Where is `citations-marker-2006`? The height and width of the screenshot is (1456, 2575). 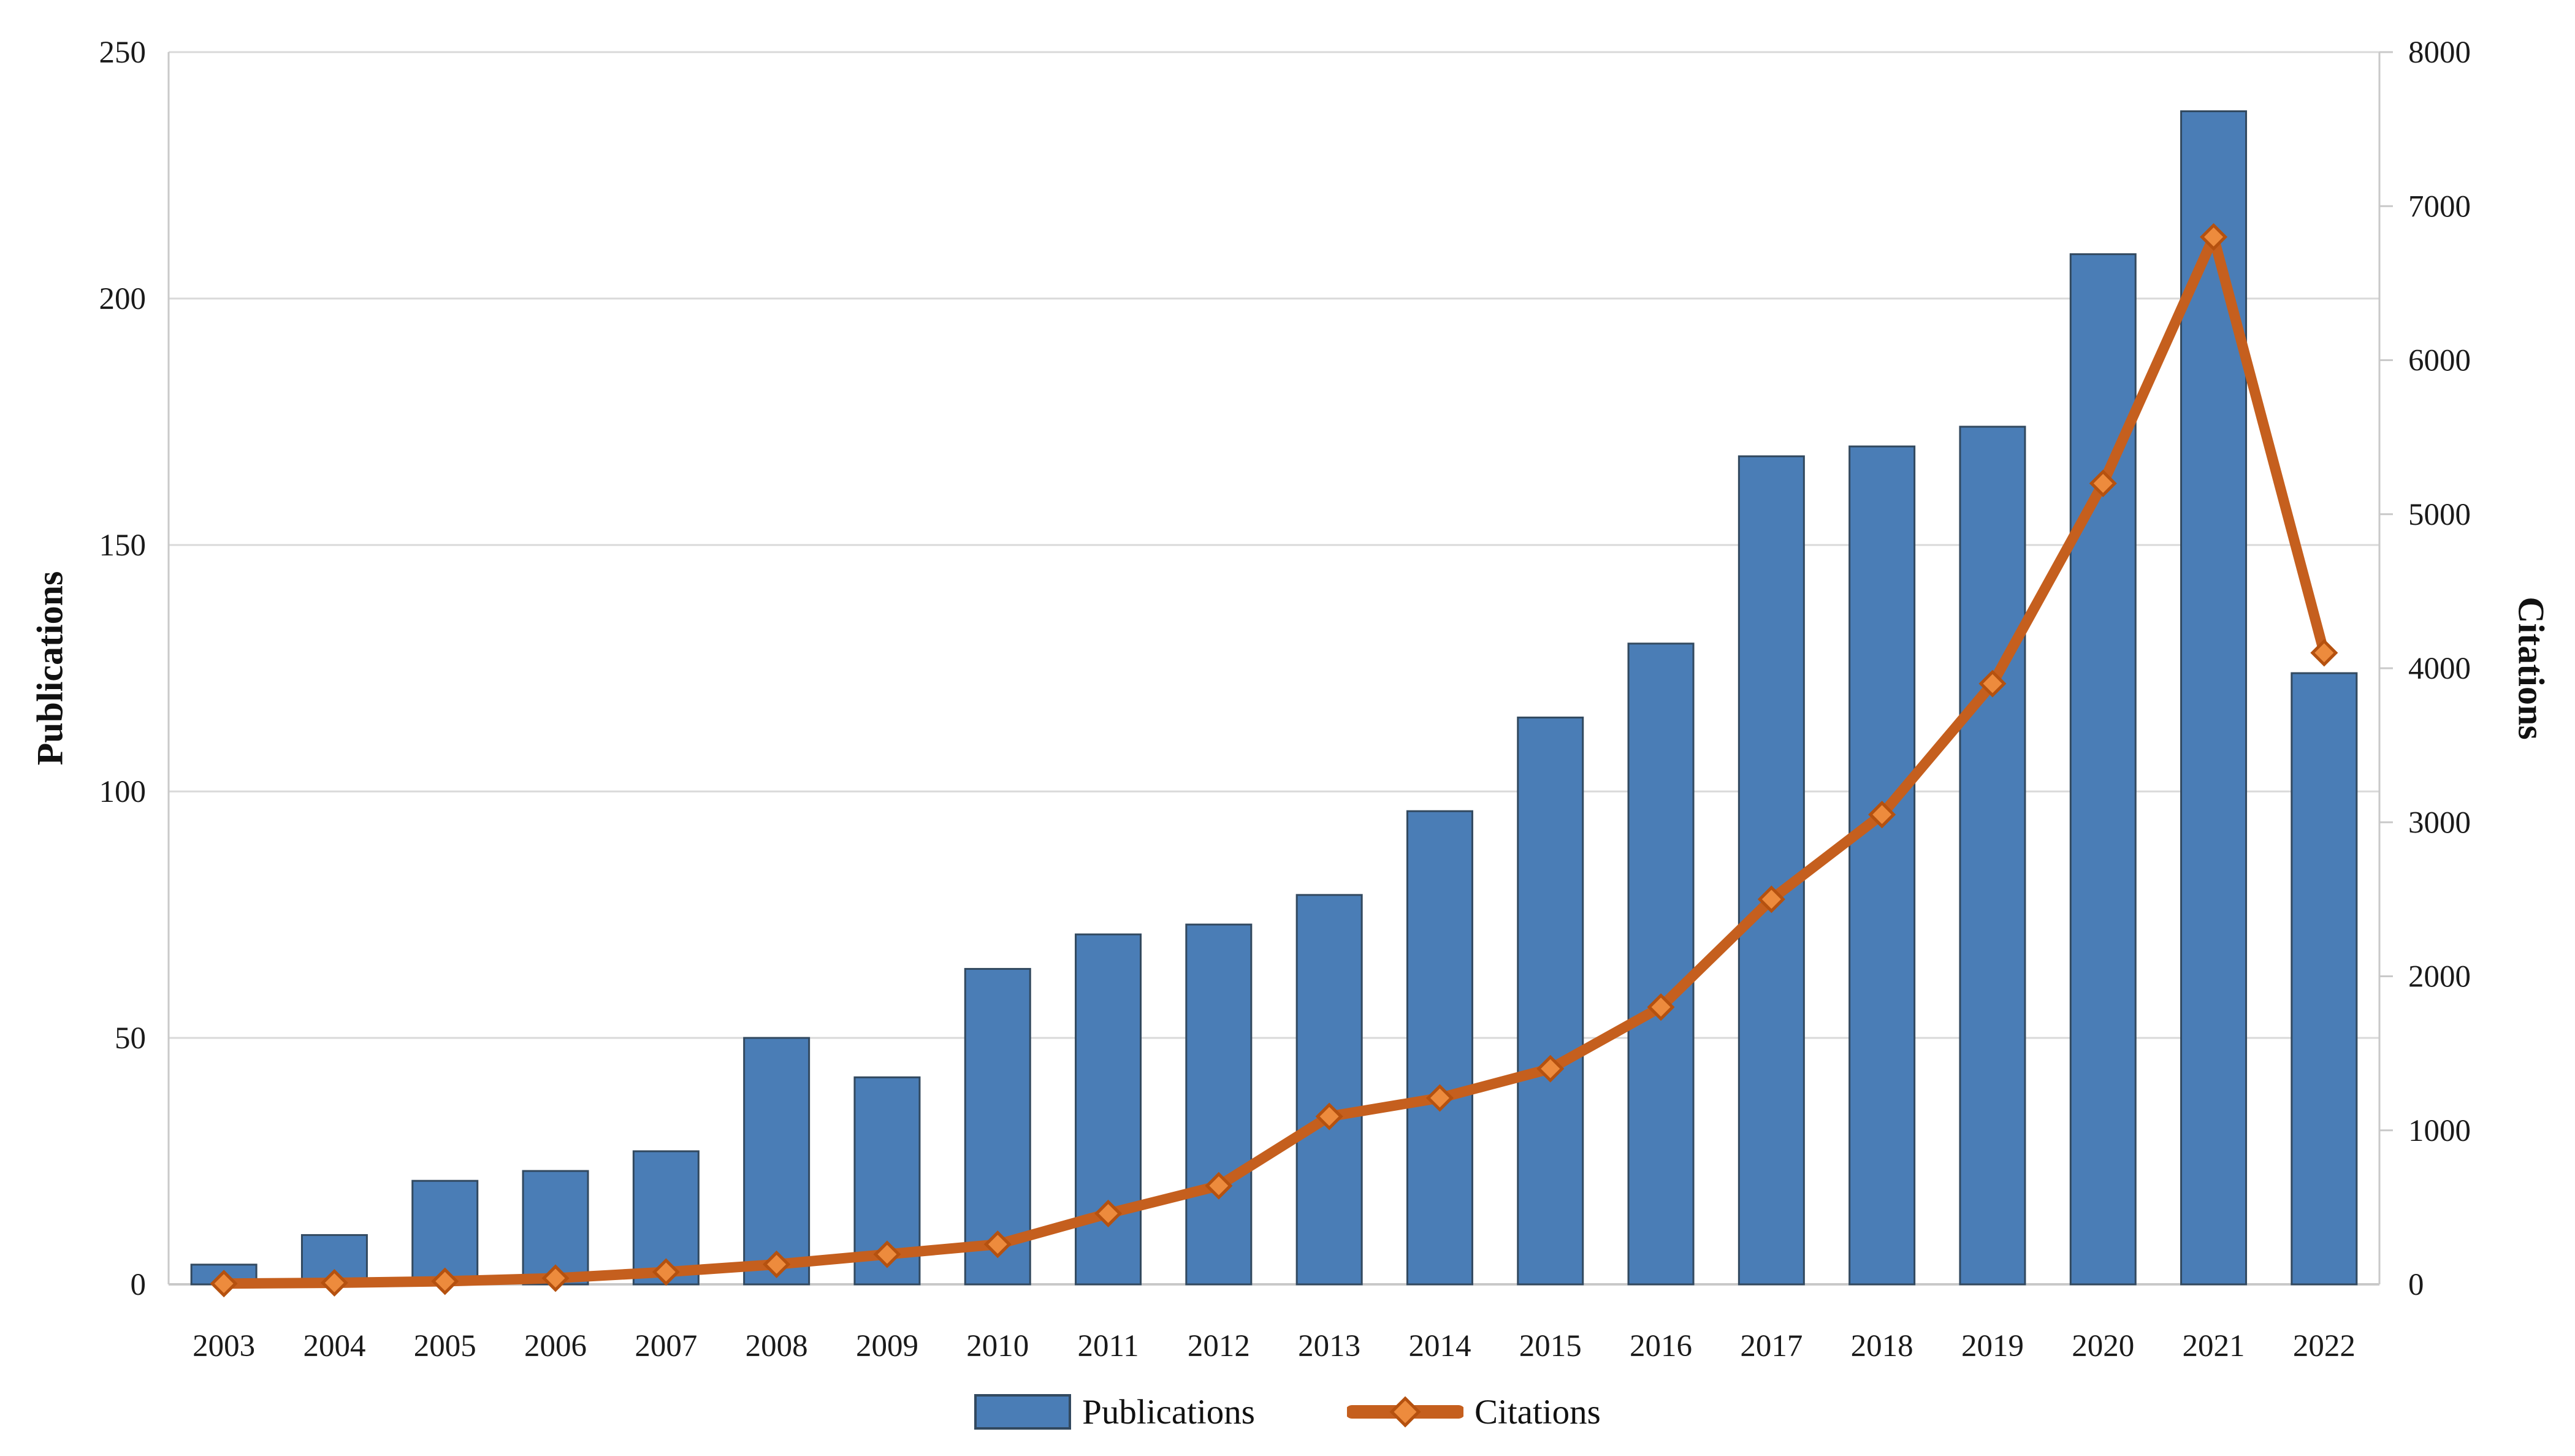
citations-marker-2006 is located at coordinates (555, 1278).